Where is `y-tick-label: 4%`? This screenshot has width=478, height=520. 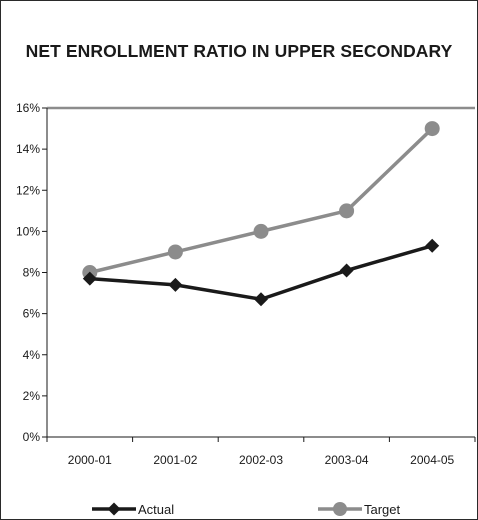
y-tick-label: 4% is located at coordinates (32, 355).